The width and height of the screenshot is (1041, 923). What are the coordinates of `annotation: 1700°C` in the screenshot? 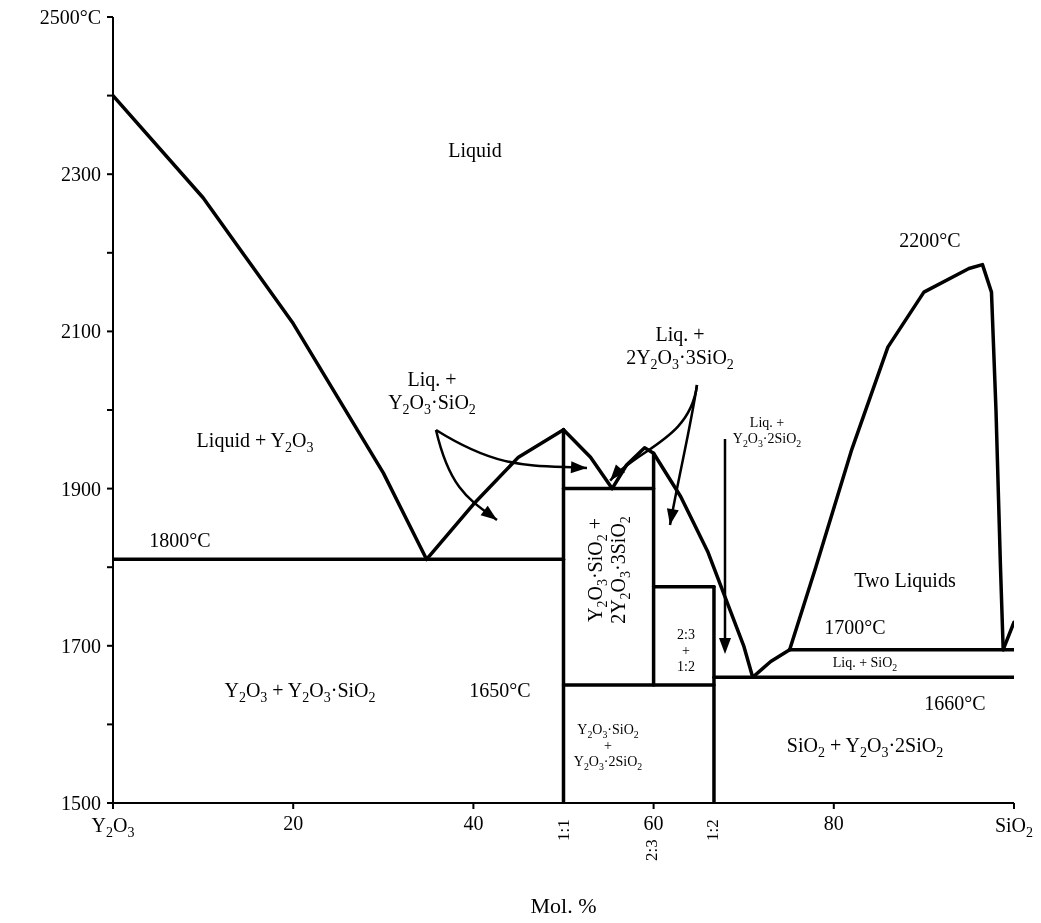 It's located at (855, 627).